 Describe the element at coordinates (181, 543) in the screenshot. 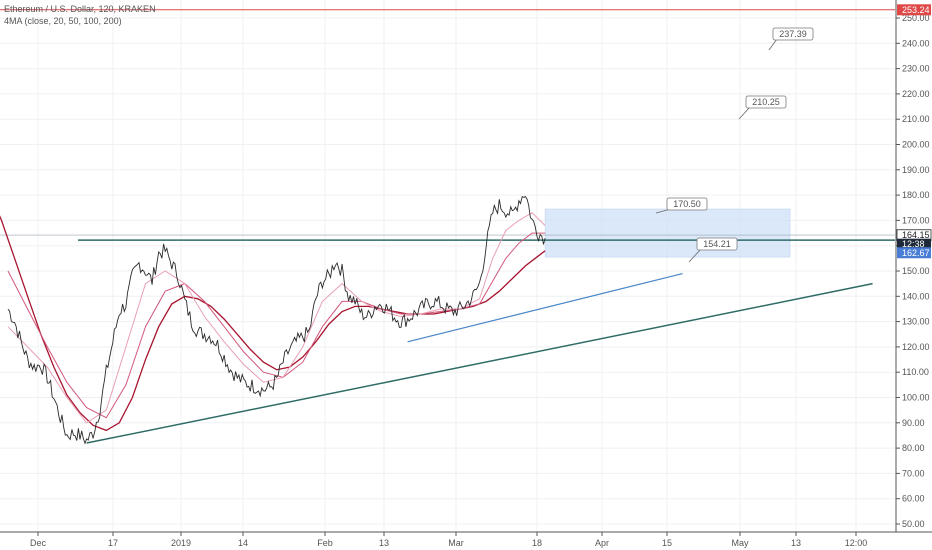

I see `x-tick-label: 2019` at that location.